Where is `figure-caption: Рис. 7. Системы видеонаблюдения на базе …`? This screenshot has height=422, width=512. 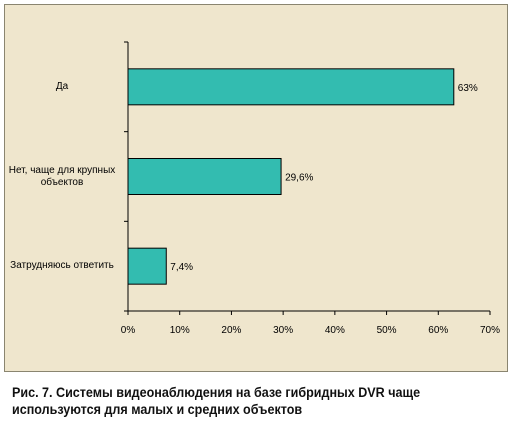
figure-caption: Рис. 7. Системы видеонаблюдения на базе … is located at coordinates (216, 401).